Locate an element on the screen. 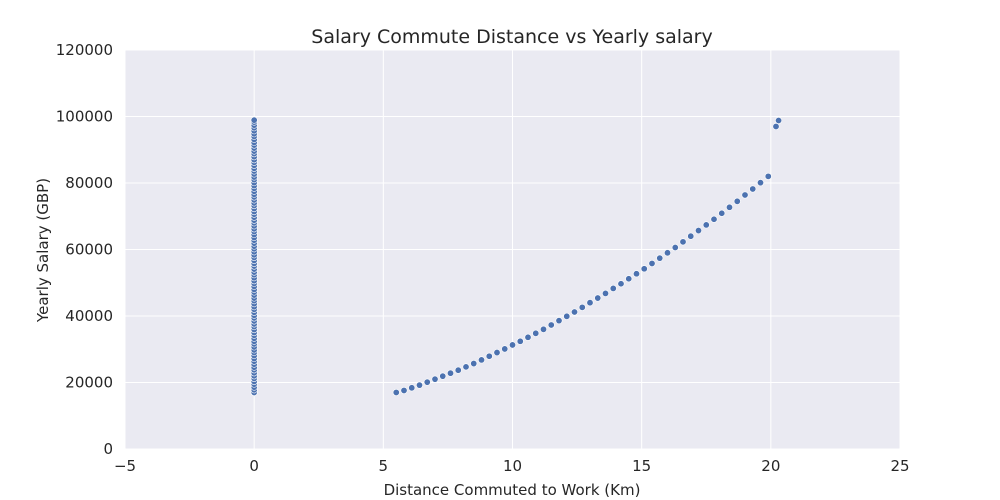 The width and height of the screenshot is (1000, 500). y-tick-label: 40000 is located at coordinates (89, 316).